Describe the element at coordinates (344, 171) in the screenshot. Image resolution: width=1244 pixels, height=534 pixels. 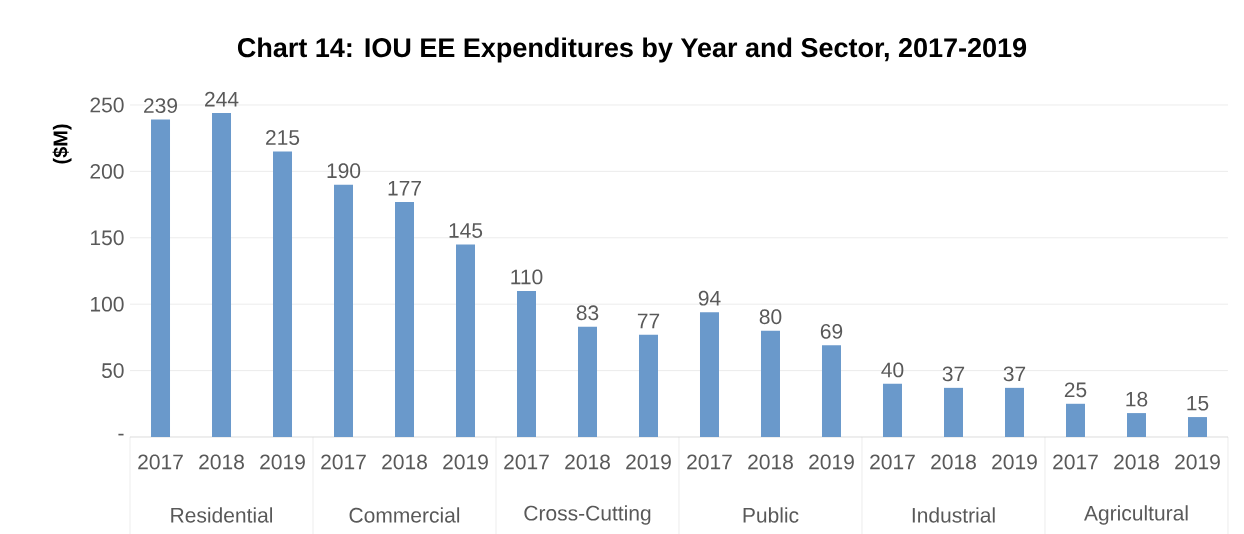
I see `data-label: 190` at that location.